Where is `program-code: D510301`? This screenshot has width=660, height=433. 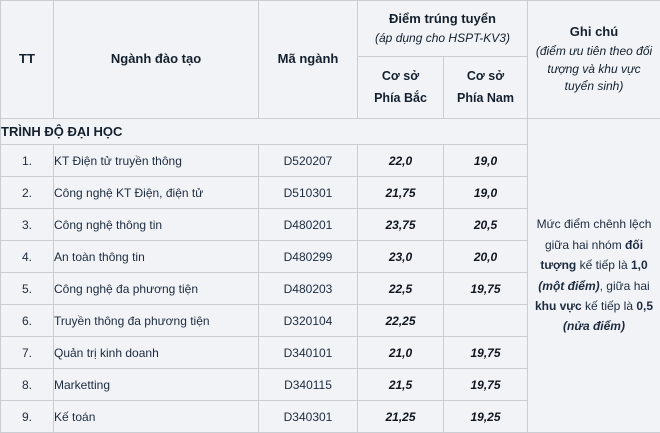
program-code: D510301 is located at coordinates (308, 192).